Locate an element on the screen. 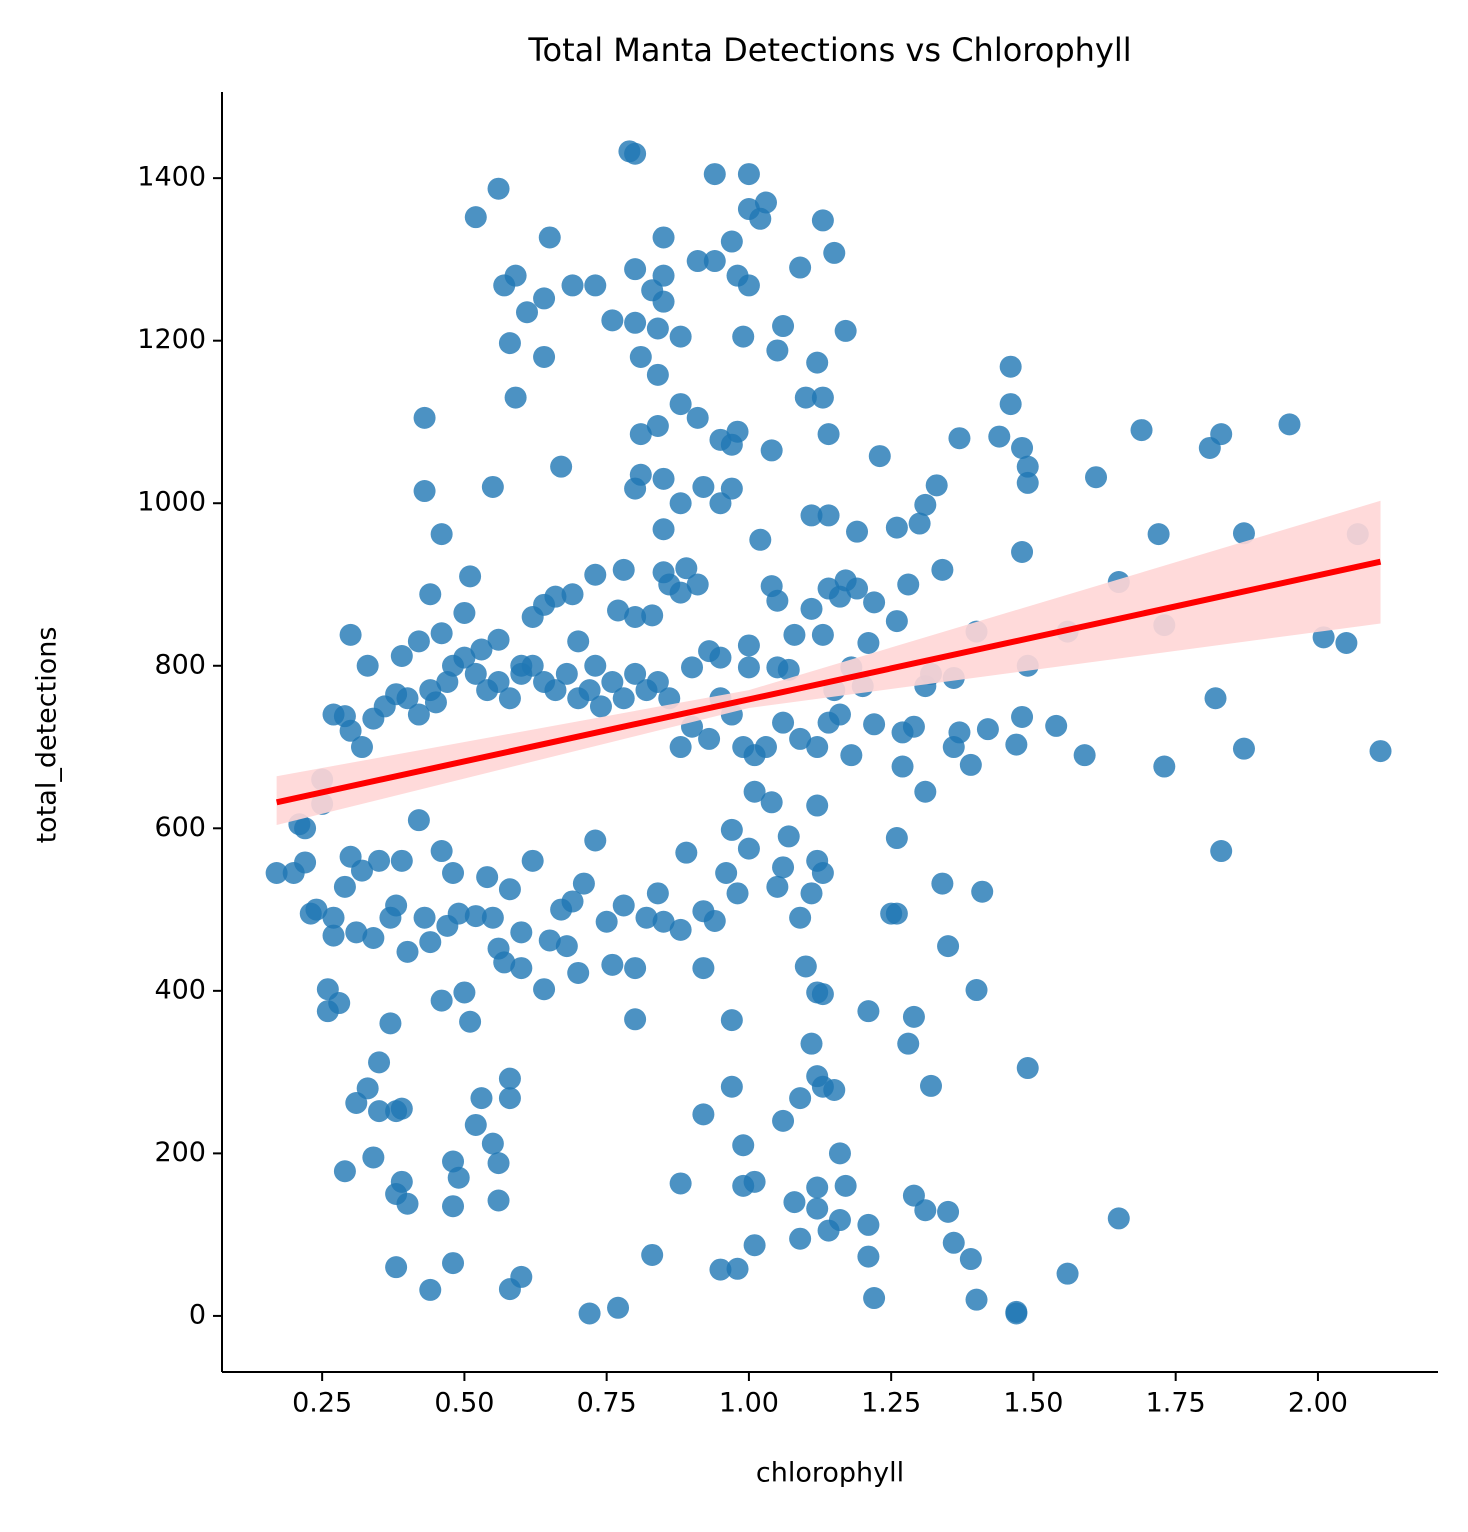 This screenshot has width=1468, height=1532. x-tick-label: 1.00 is located at coordinates (749, 1403).